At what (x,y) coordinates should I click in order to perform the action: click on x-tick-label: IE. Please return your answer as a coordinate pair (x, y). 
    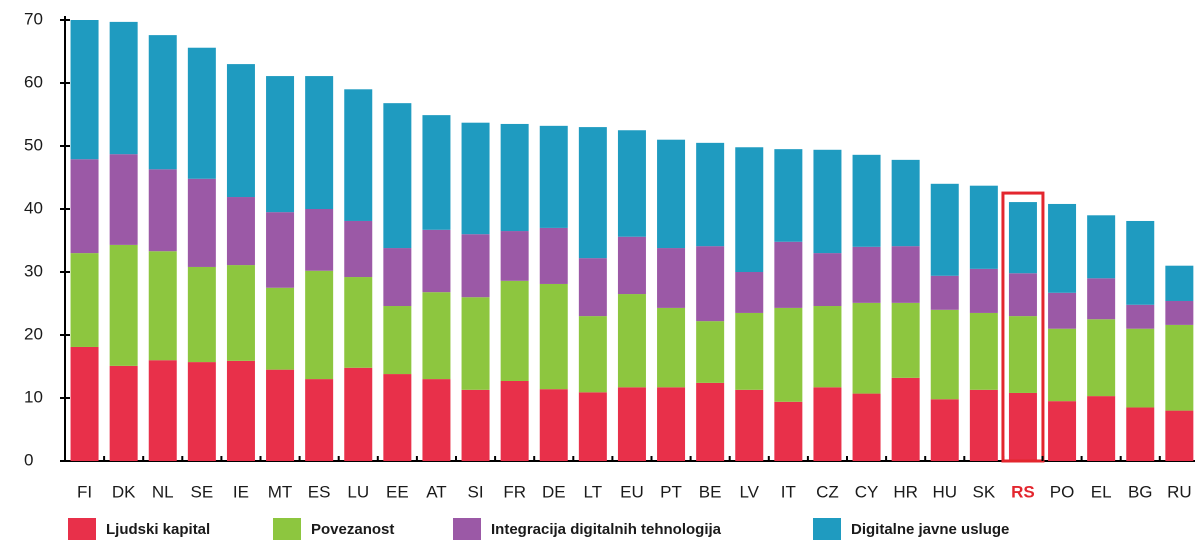
    Looking at the image, I should click on (241, 491).